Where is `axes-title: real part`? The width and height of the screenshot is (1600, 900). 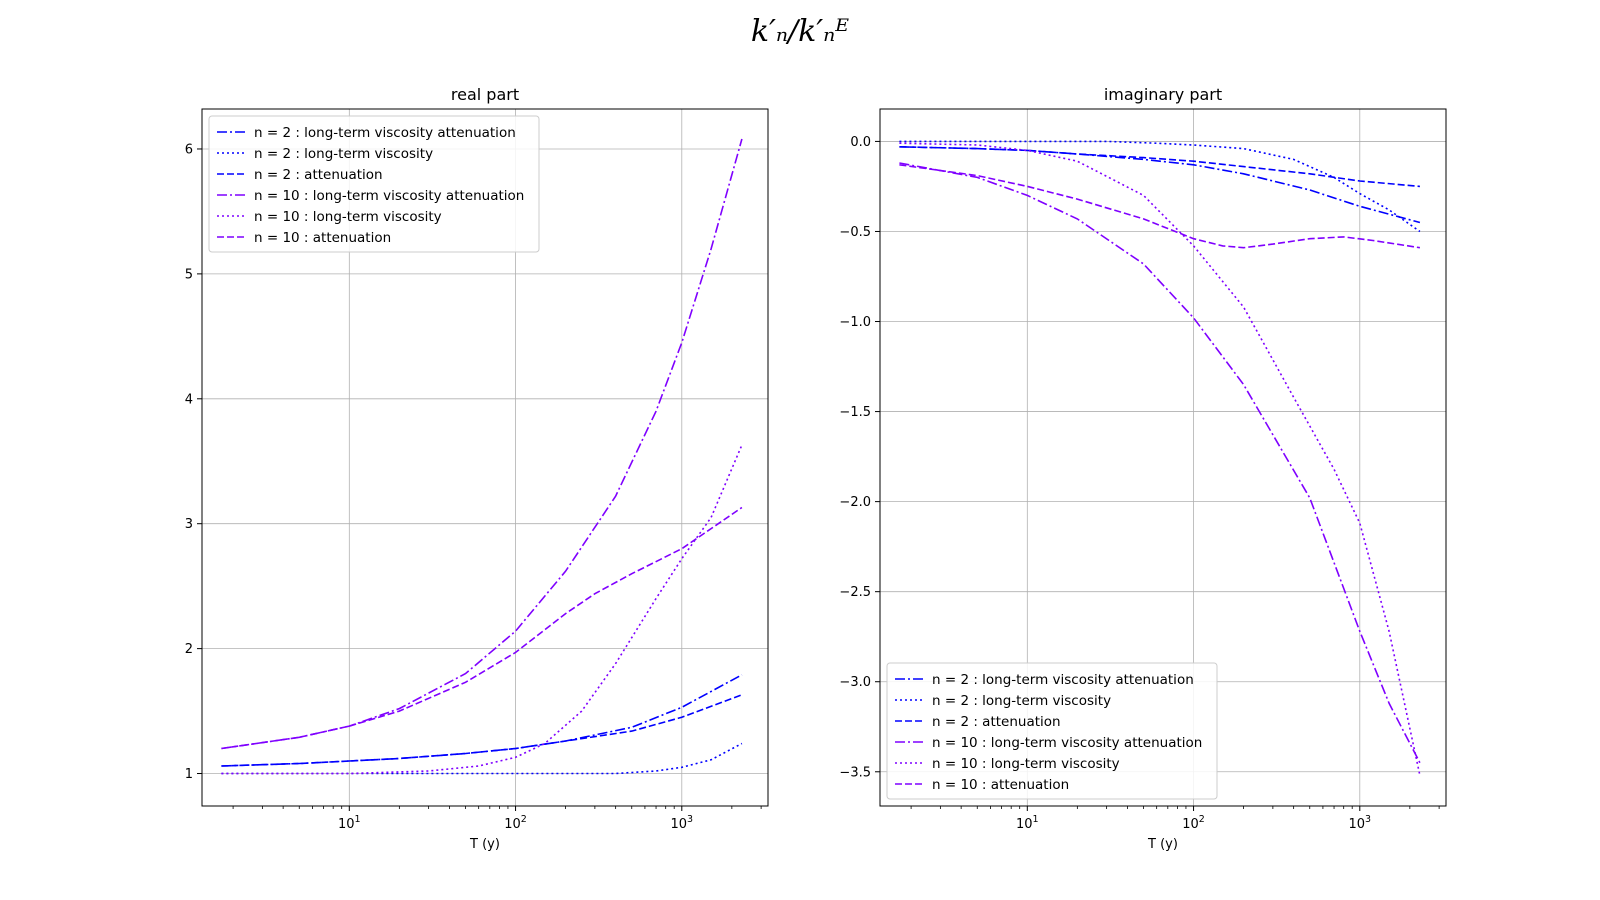
axes-title: real part is located at coordinates (485, 94).